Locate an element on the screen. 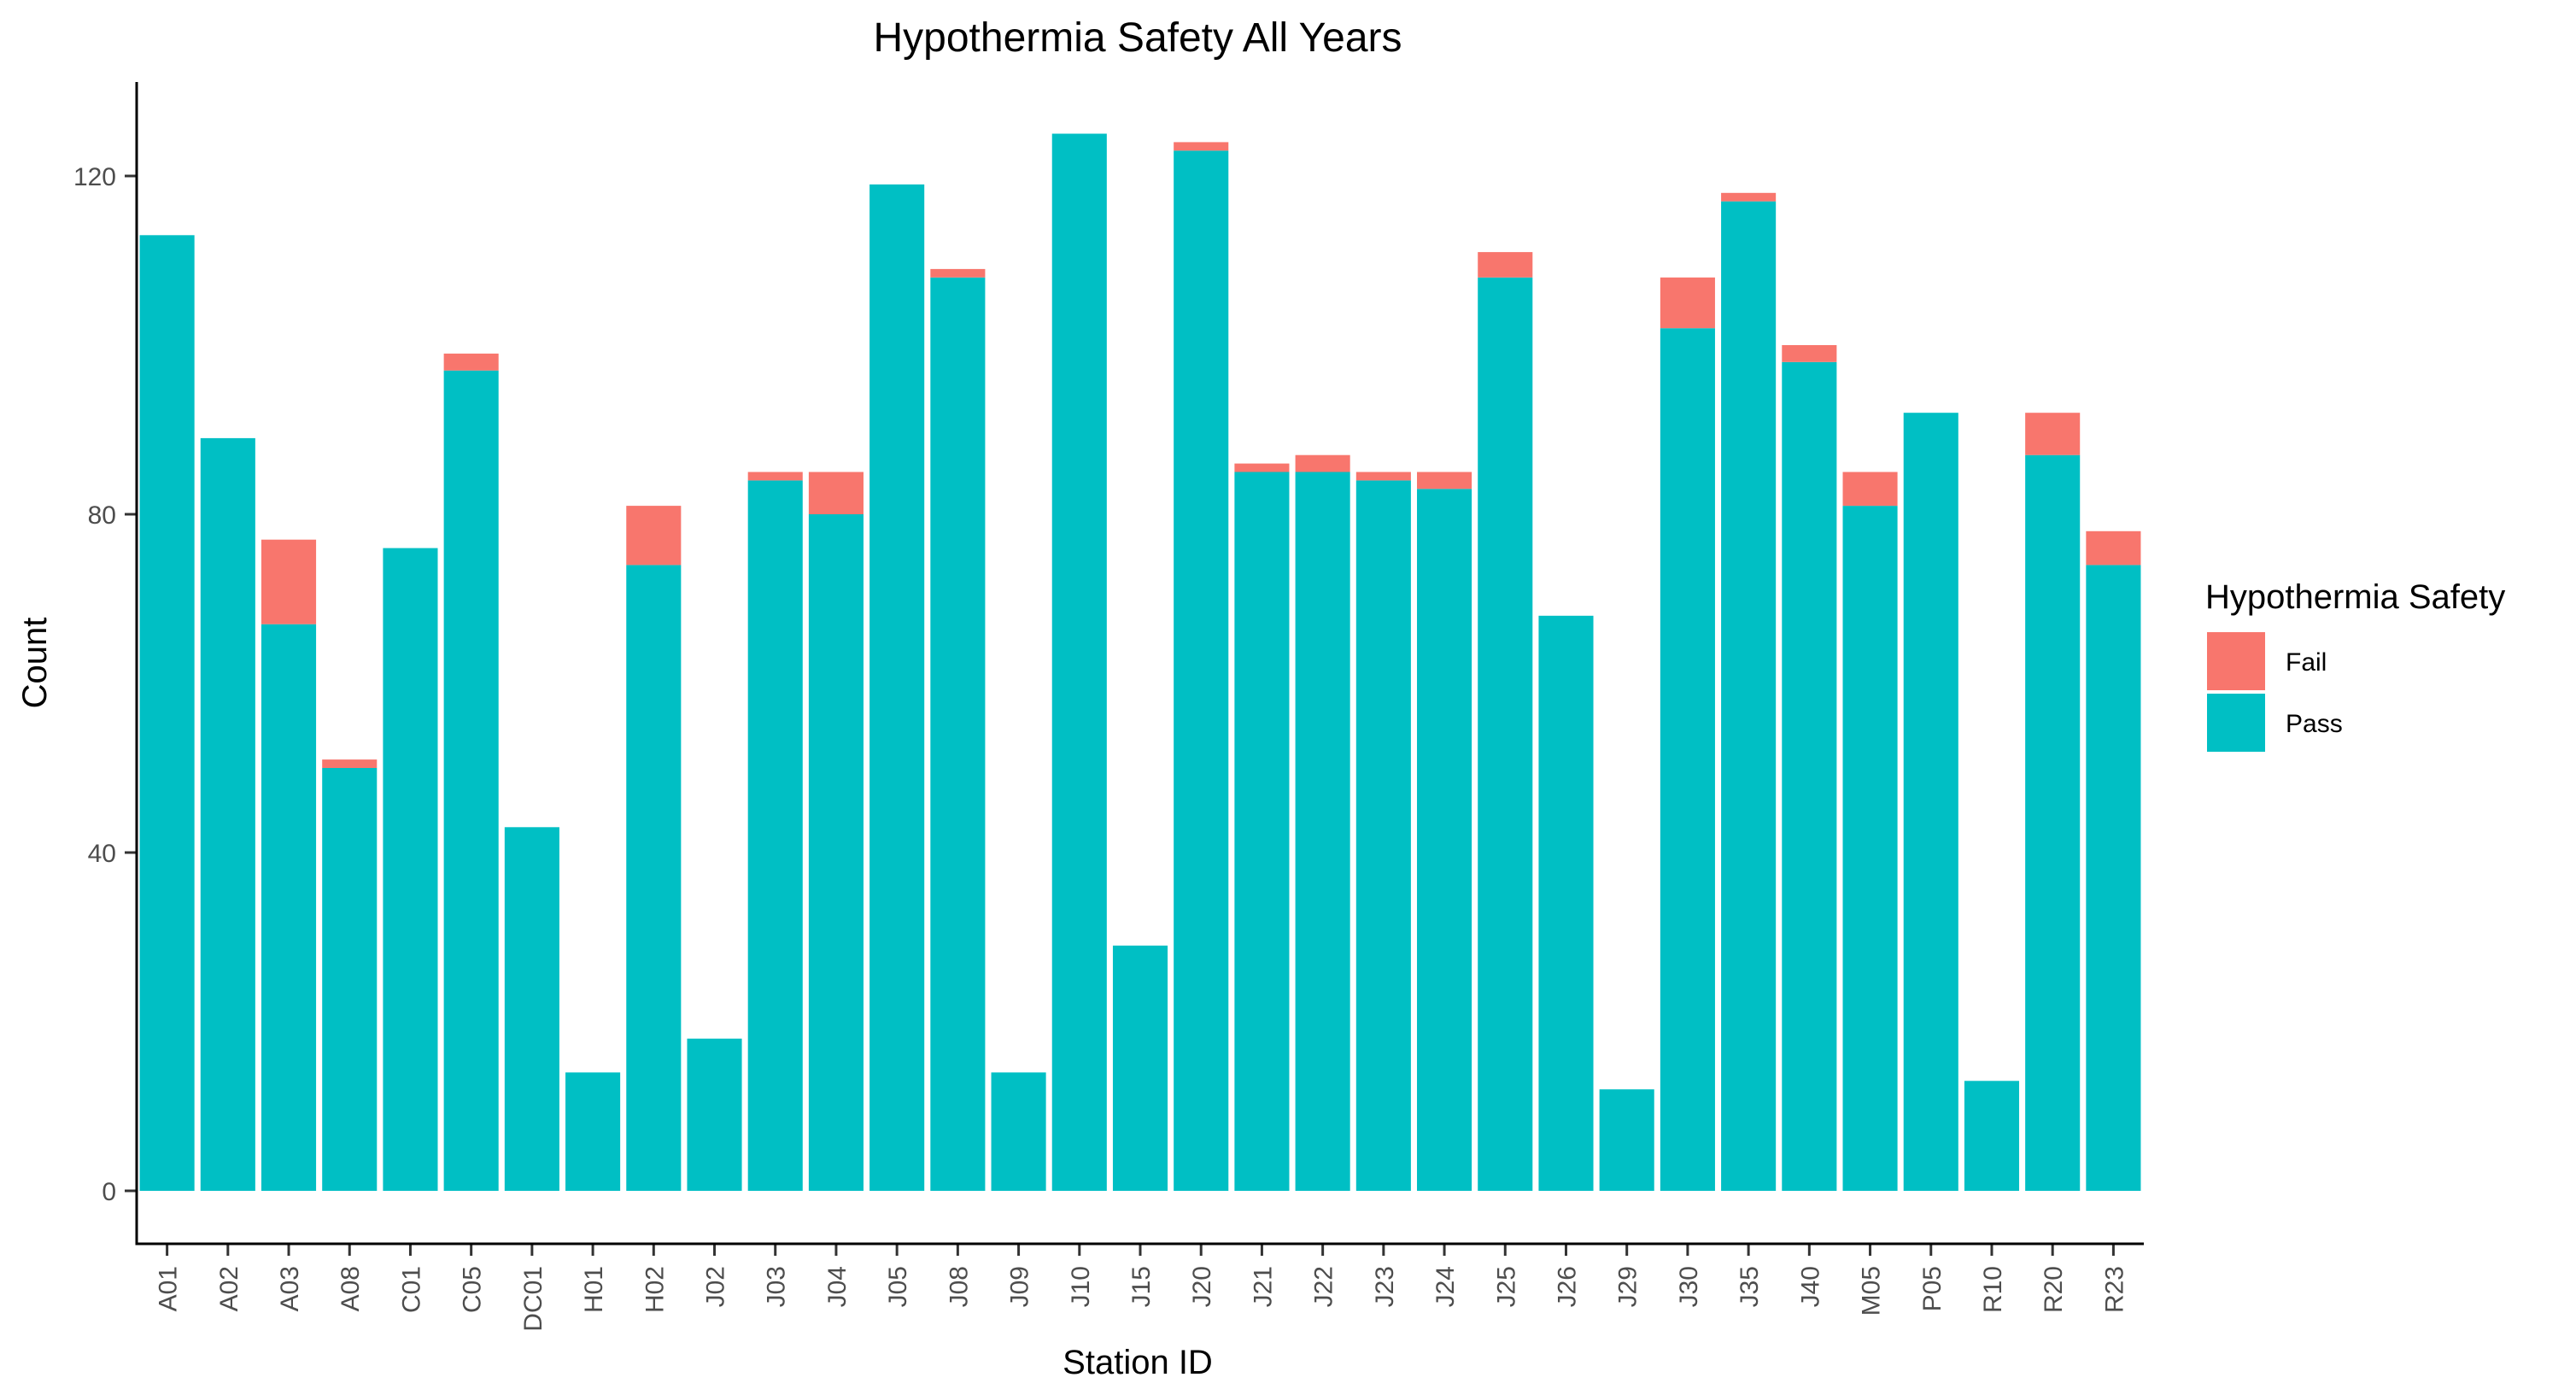 Image resolution: width=2576 pixels, height=1395 pixels. legend: Hypothermia Safety Fail Pass is located at coordinates (2355, 665).